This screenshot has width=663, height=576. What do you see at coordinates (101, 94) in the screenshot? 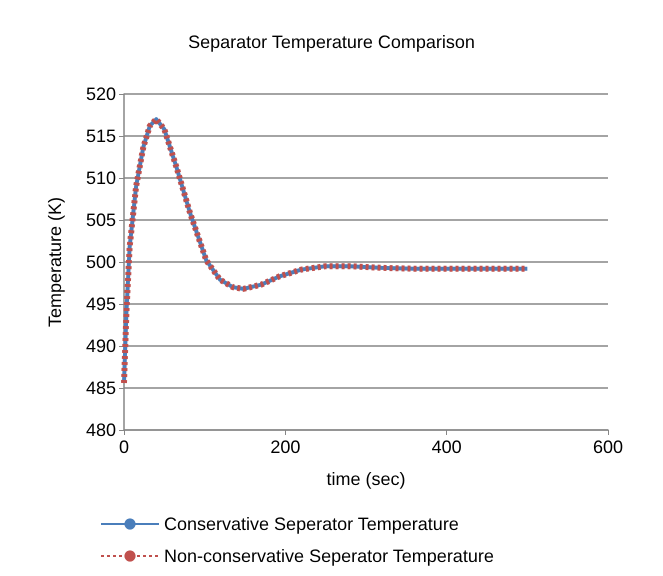
I see `y-tick-label: 520` at bounding box center [101, 94].